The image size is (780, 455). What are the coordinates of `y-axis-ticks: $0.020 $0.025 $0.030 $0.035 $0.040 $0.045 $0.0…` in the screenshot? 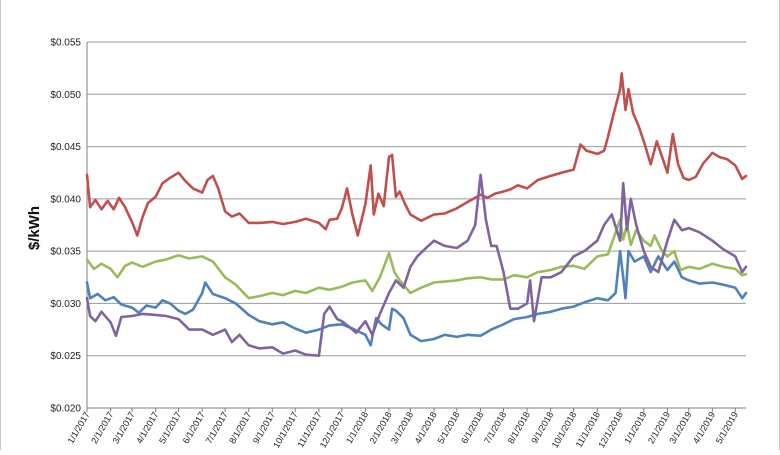 It's located at (65, 226).